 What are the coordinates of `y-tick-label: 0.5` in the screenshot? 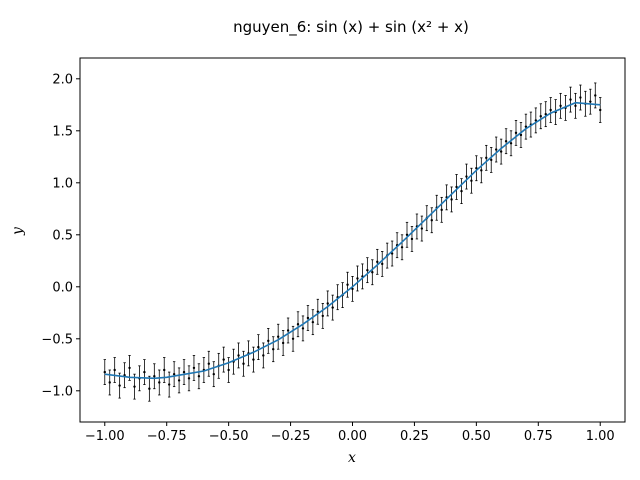 It's located at (62, 235).